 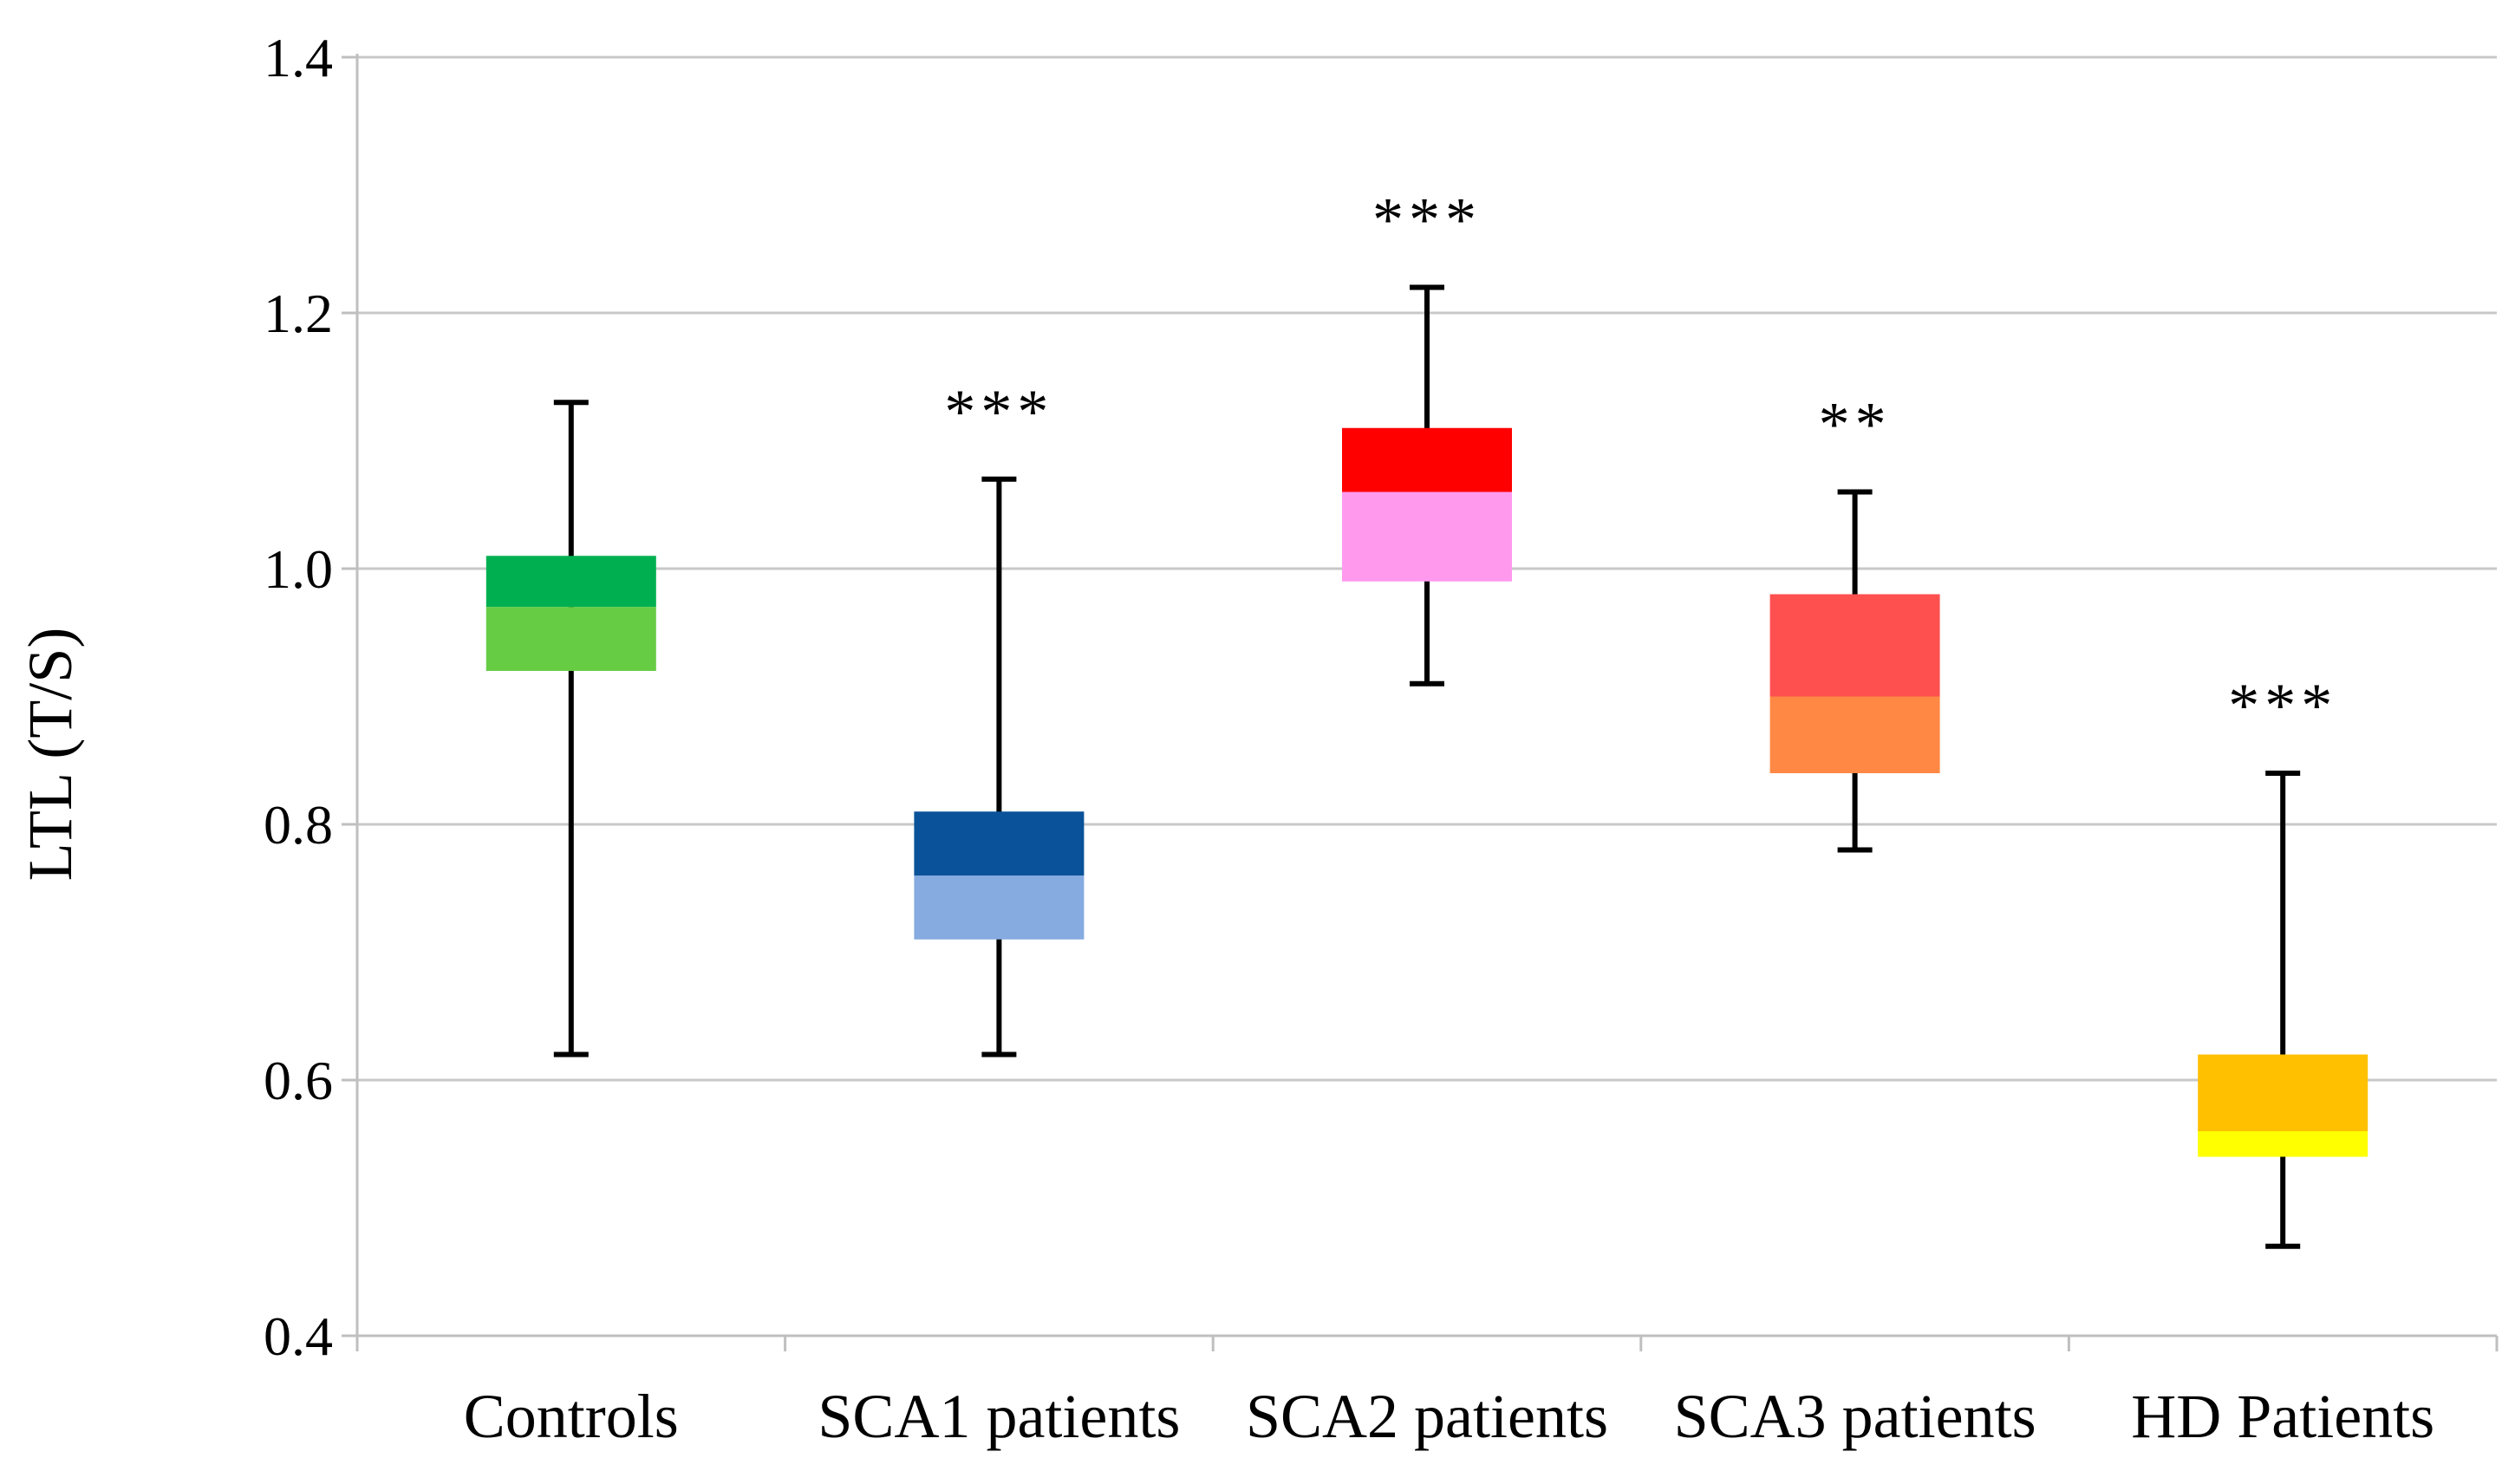 I want to click on box-sca1-patients, so click(x=1000, y=767).